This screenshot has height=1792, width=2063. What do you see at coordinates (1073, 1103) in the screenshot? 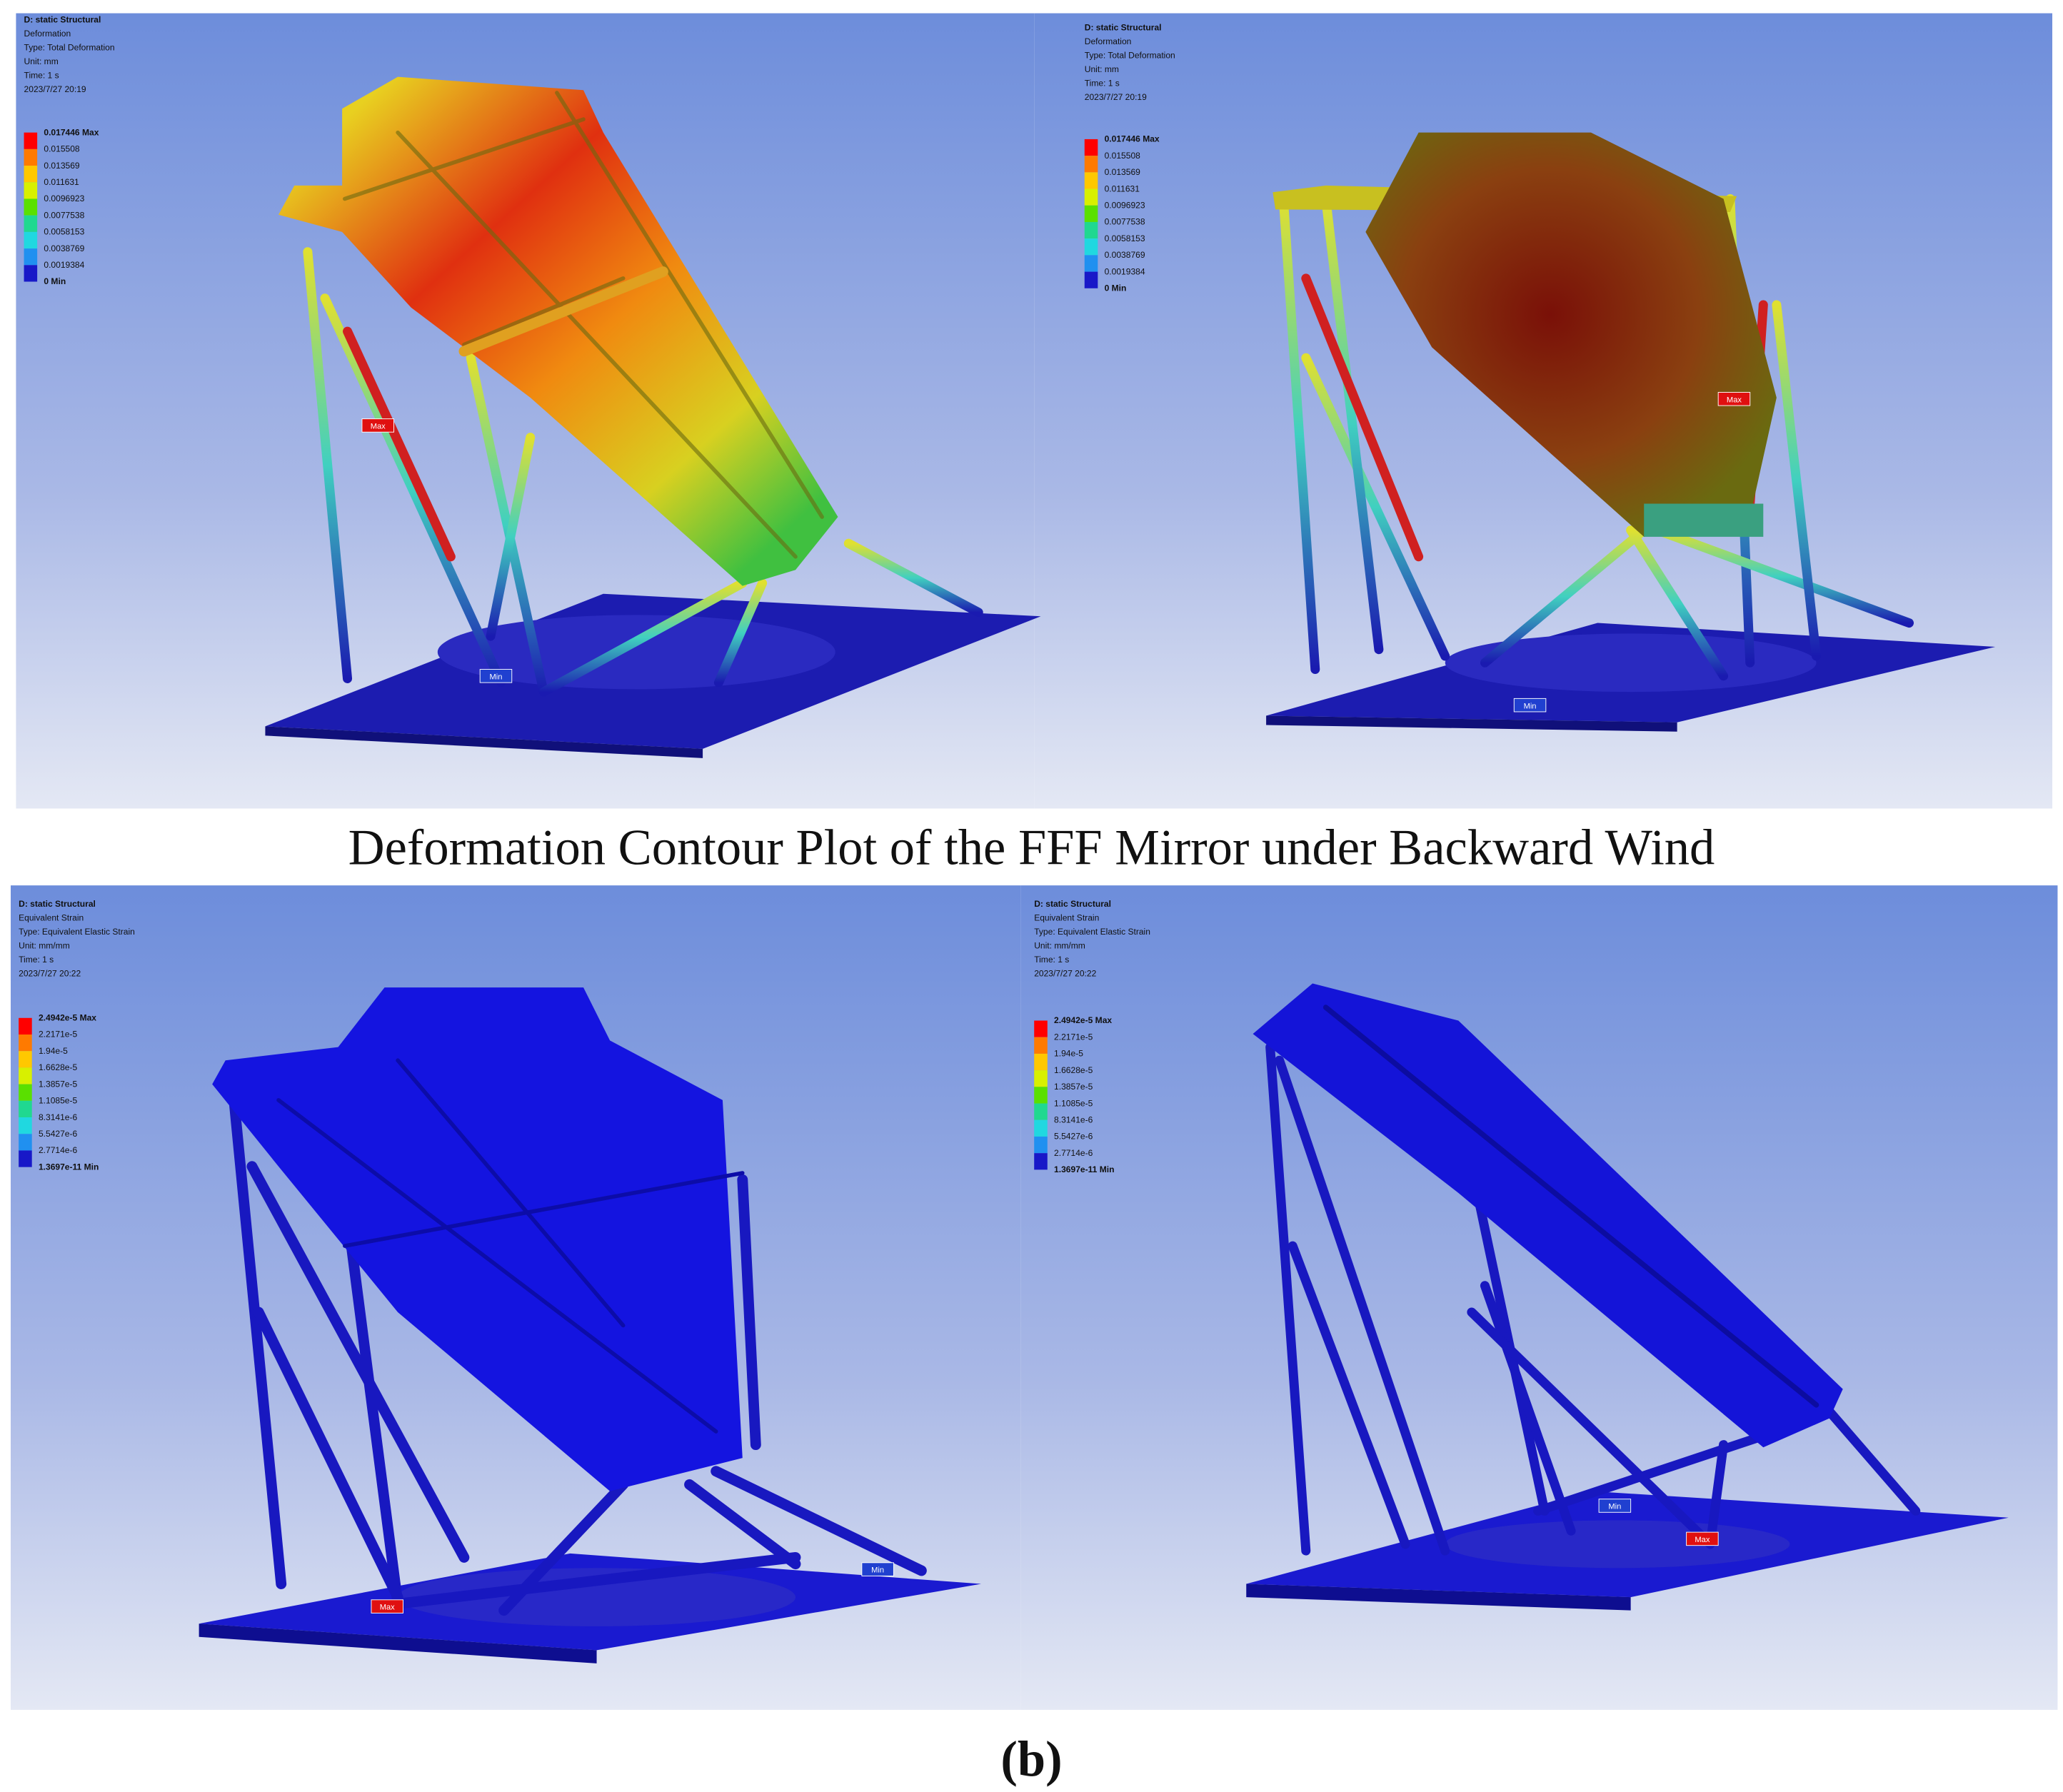
I see `legend-label: 1.1085e-5` at bounding box center [1073, 1103].